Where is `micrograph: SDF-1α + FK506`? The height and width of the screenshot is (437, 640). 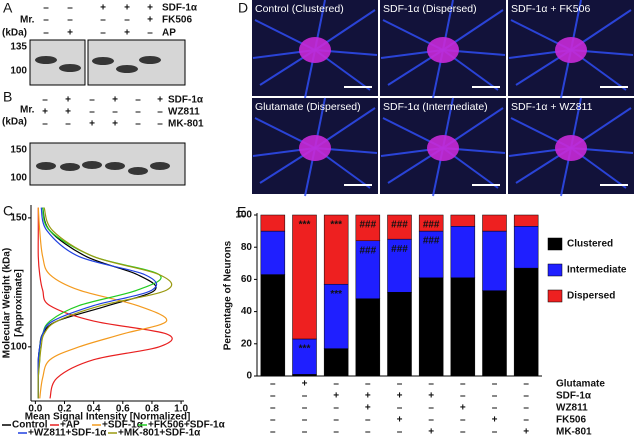
micrograph: SDF-1α + FK506 is located at coordinates (571, 49).